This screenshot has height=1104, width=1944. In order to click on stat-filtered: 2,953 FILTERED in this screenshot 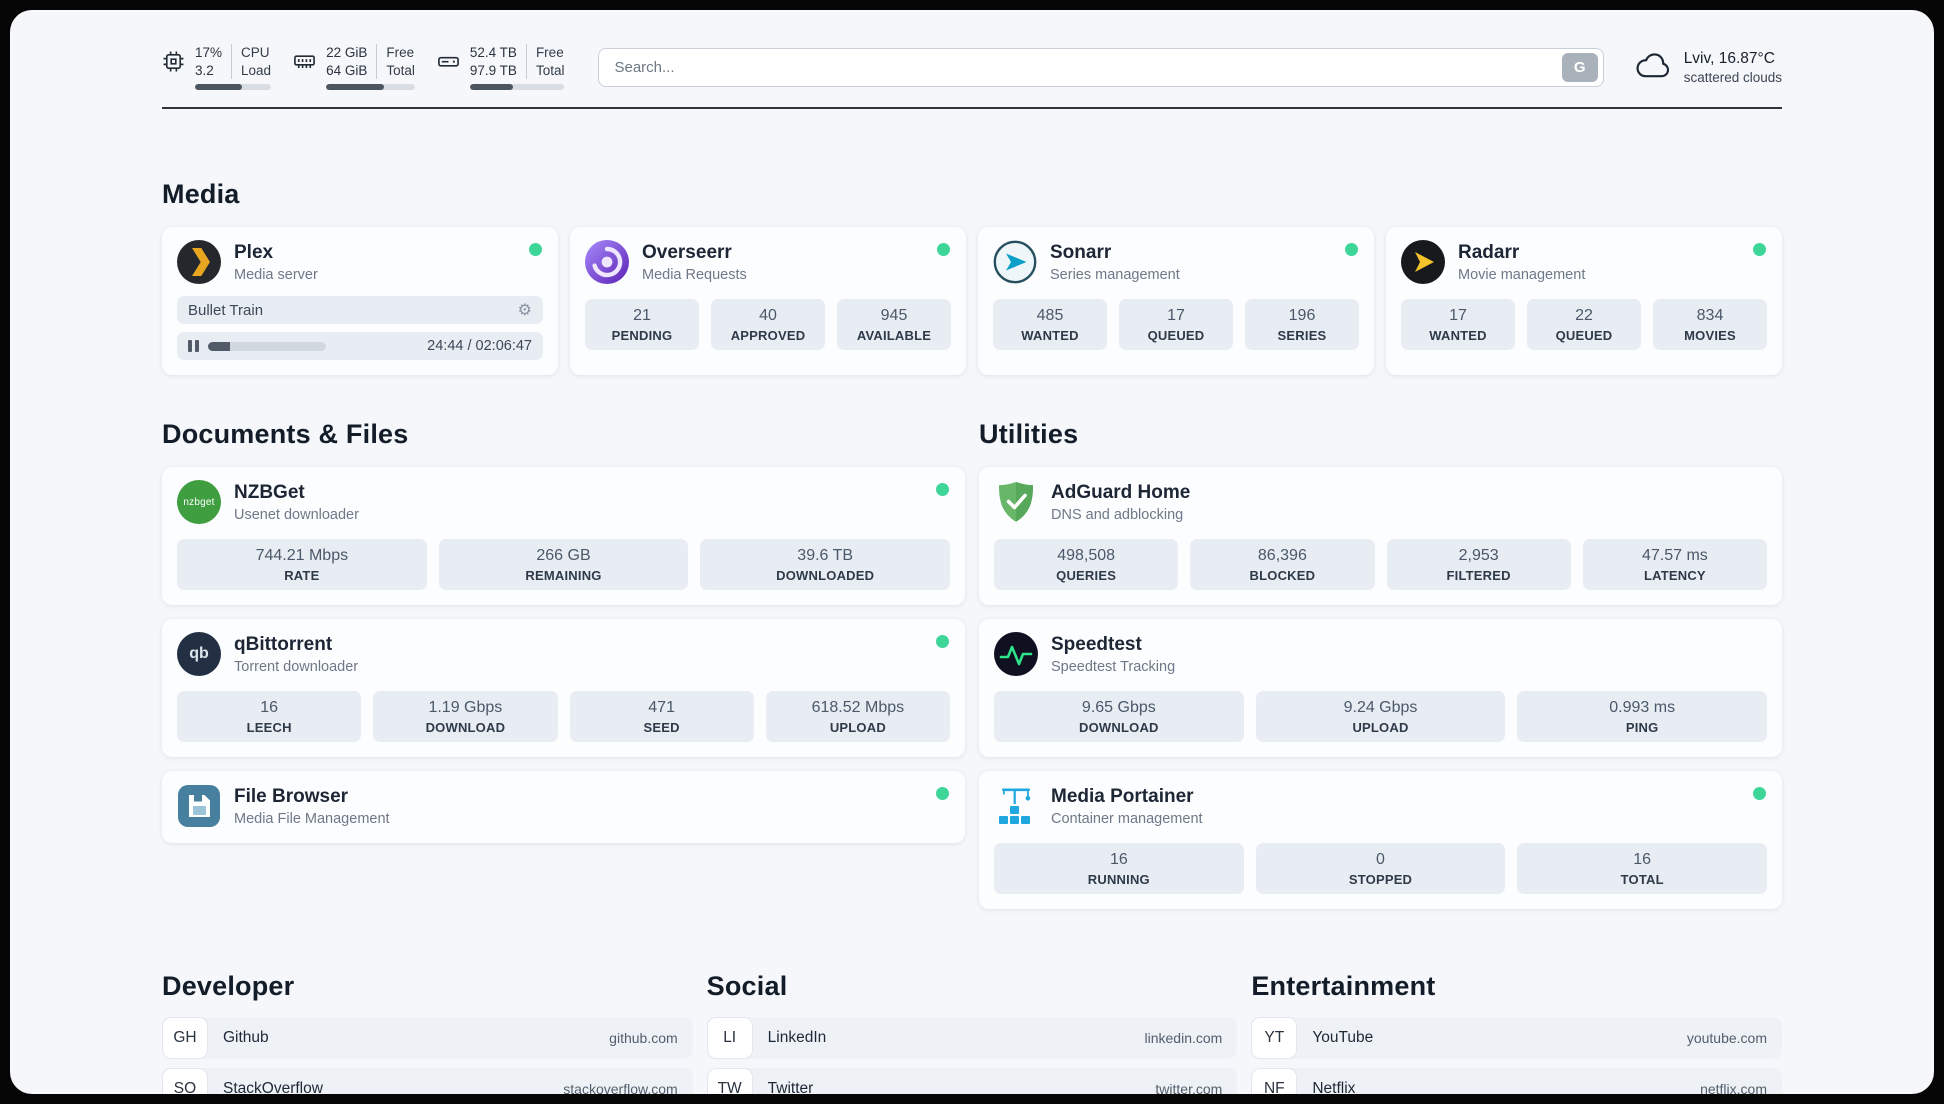, I will do `click(1478, 565)`.